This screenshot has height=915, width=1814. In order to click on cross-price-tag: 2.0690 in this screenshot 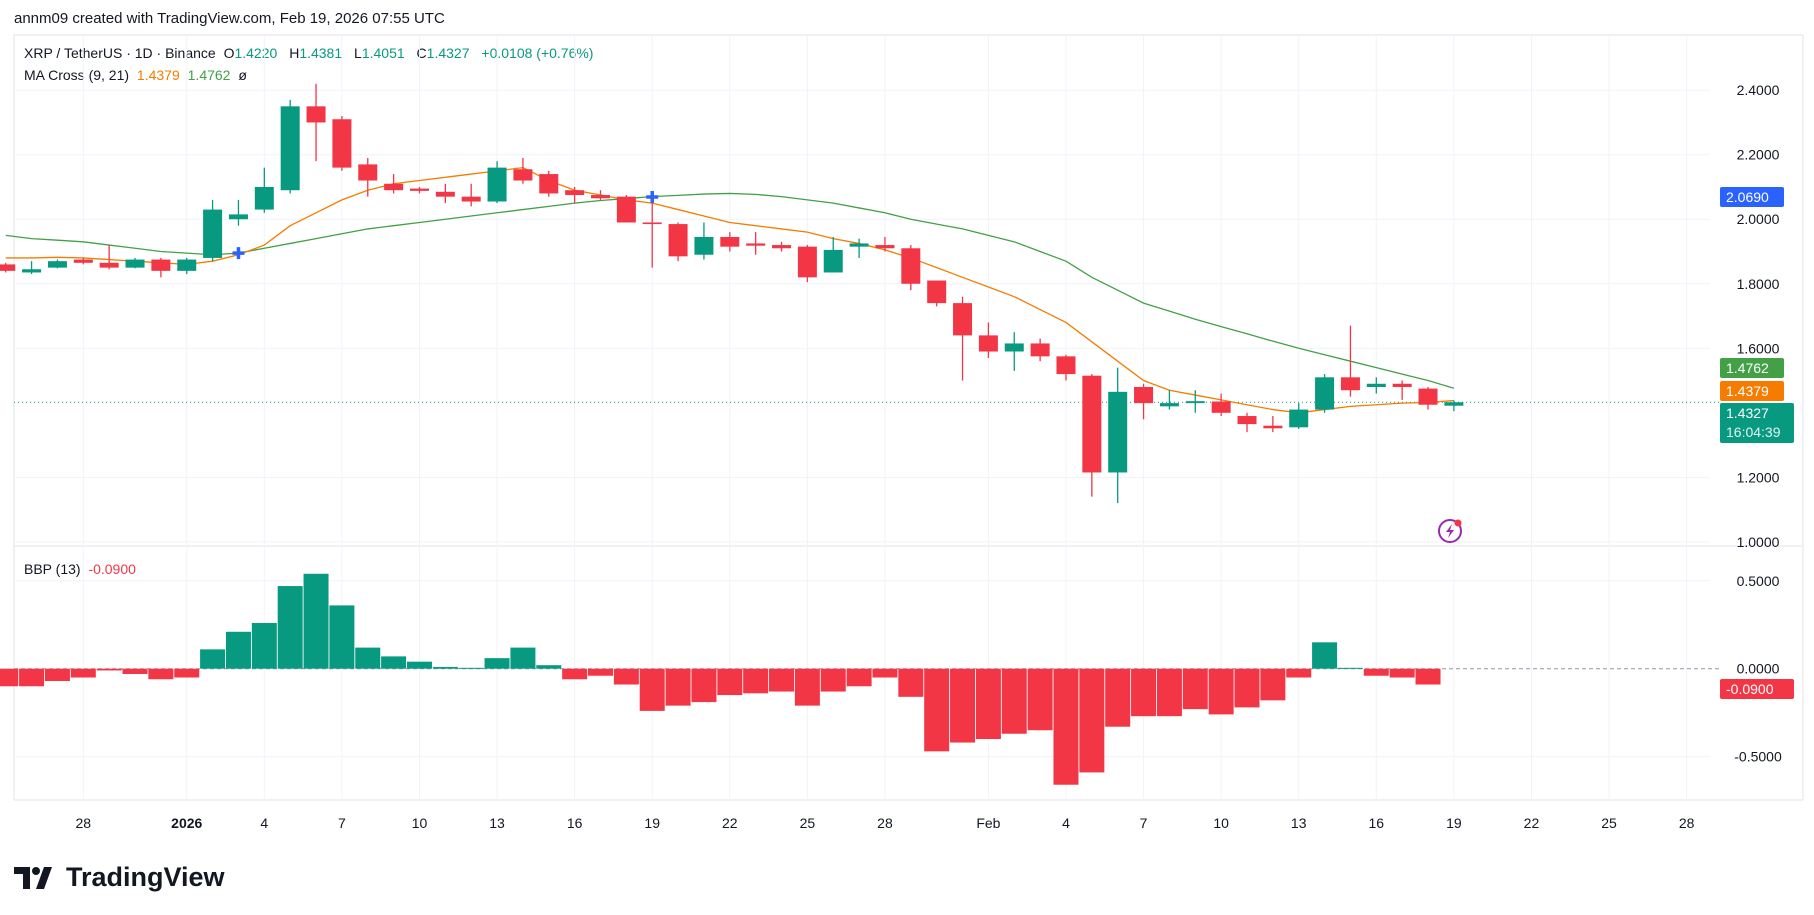, I will do `click(1747, 197)`.